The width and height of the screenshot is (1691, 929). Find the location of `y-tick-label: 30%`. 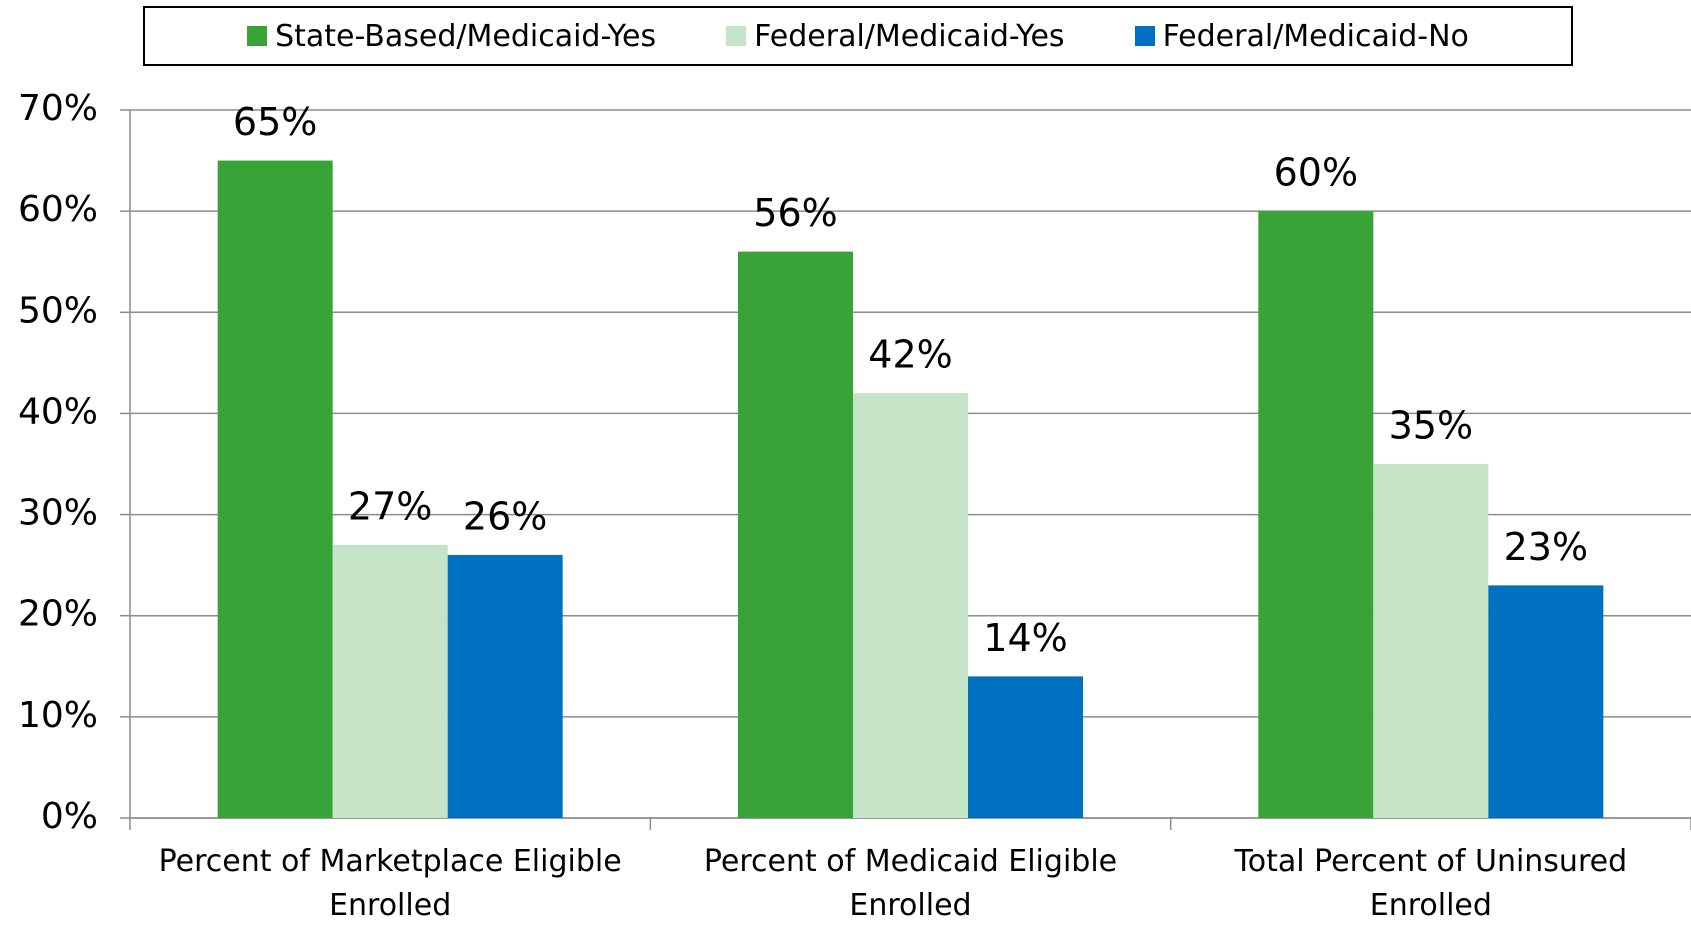

y-tick-label: 30% is located at coordinates (58, 513).